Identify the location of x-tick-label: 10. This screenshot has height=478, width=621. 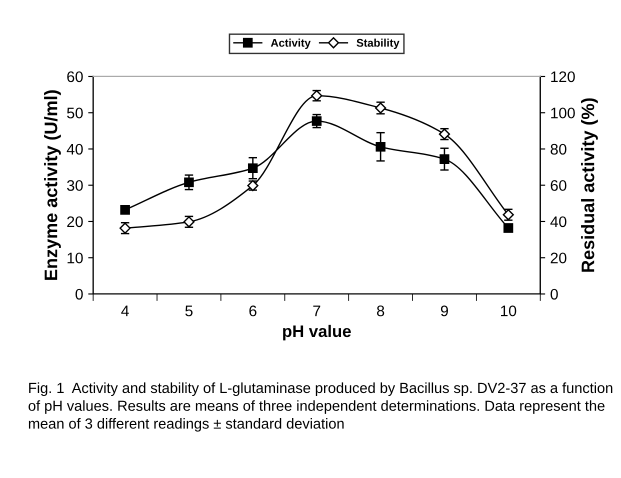
(508, 310).